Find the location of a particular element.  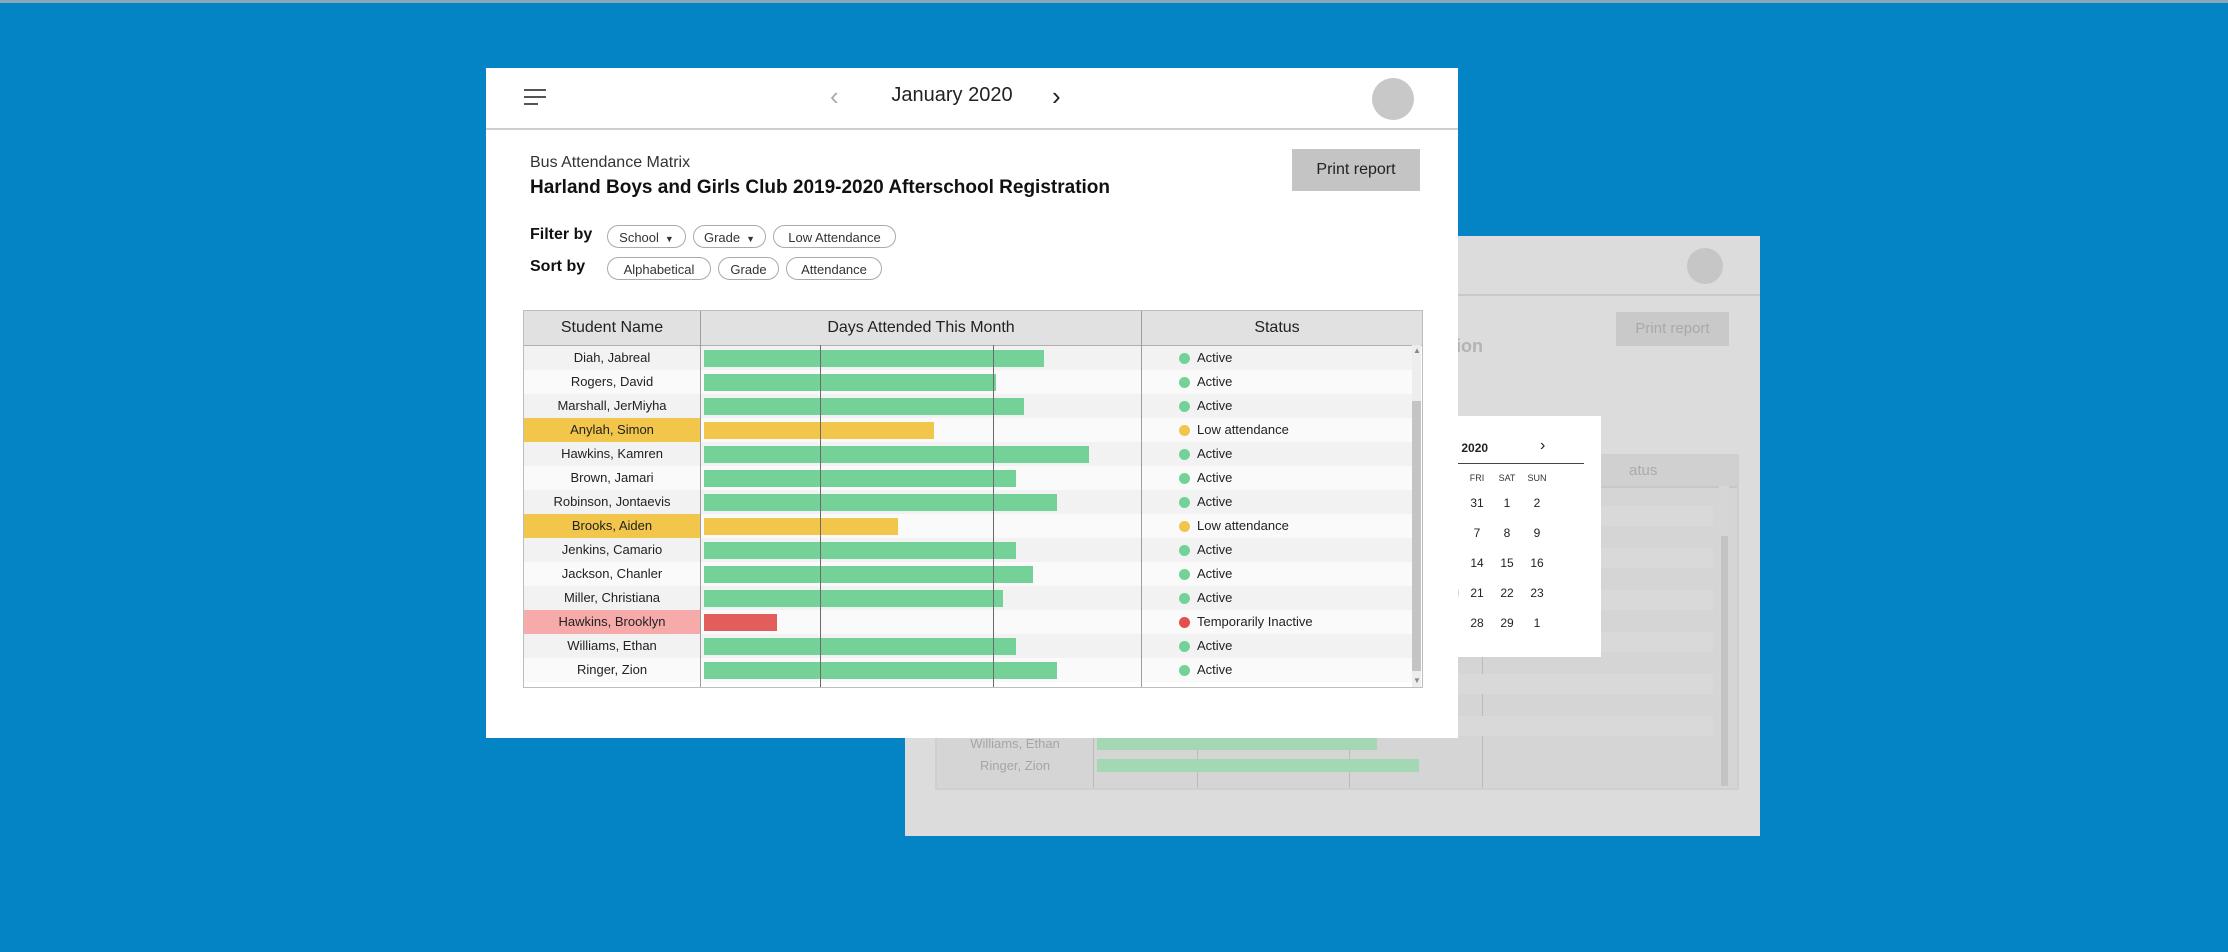

calendar-day: 21 is located at coordinates (1477, 593).